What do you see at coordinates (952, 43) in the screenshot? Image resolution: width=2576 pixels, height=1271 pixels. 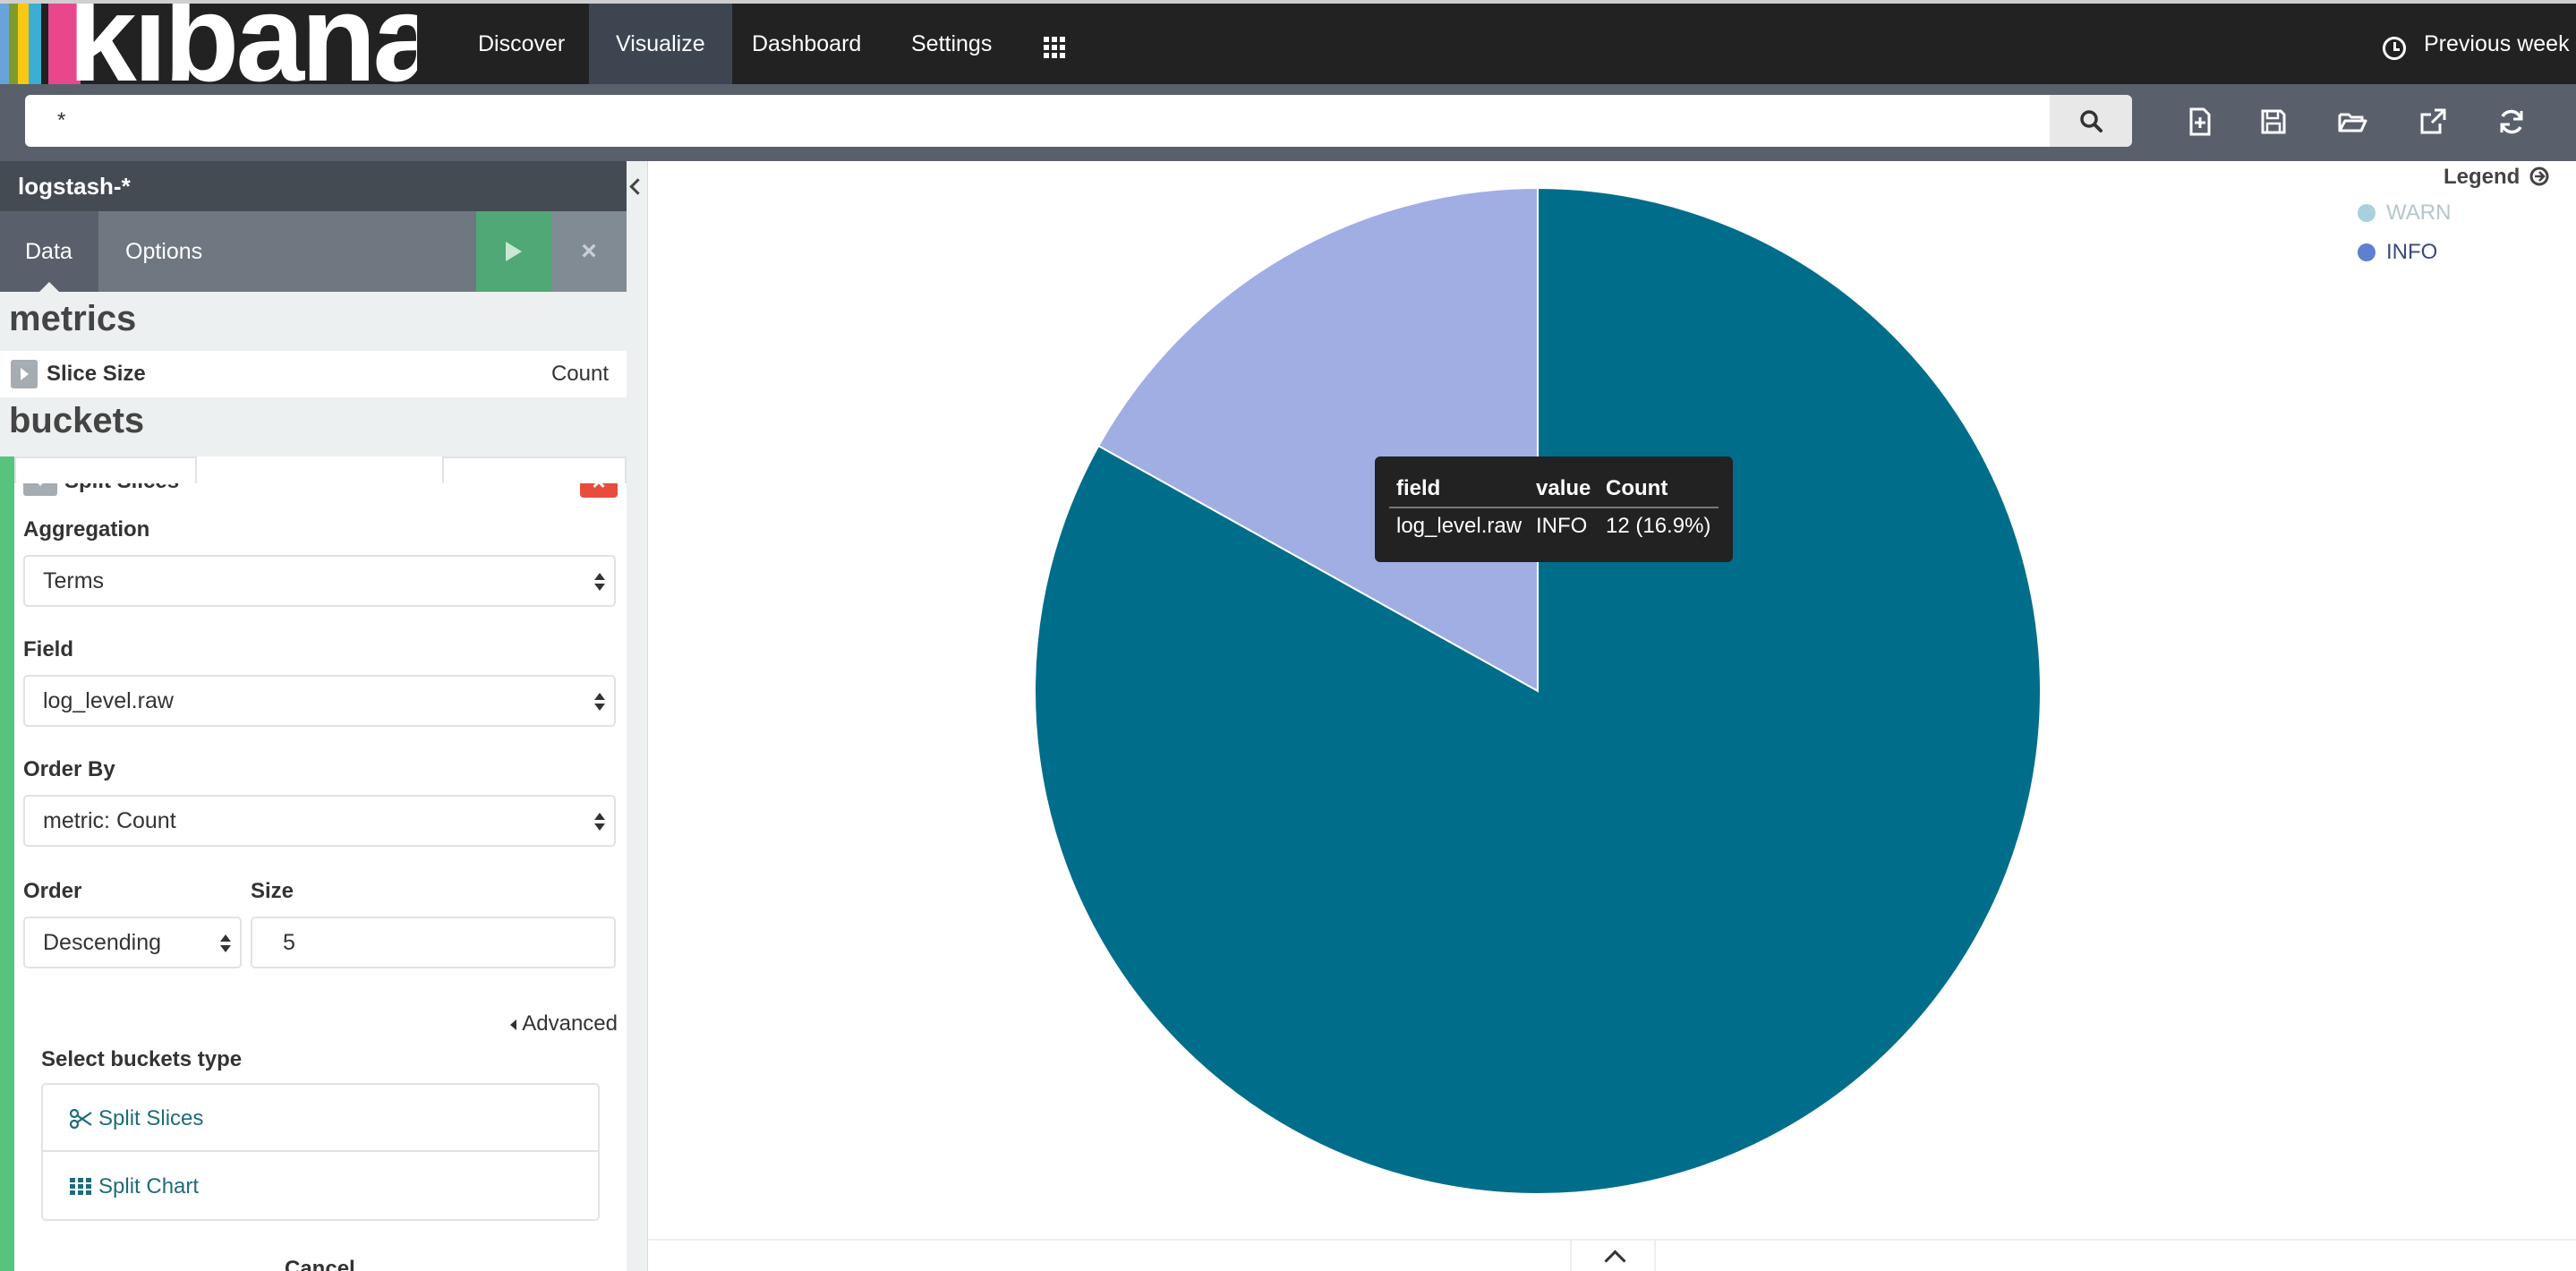 I see `nav-settings: Settings` at bounding box center [952, 43].